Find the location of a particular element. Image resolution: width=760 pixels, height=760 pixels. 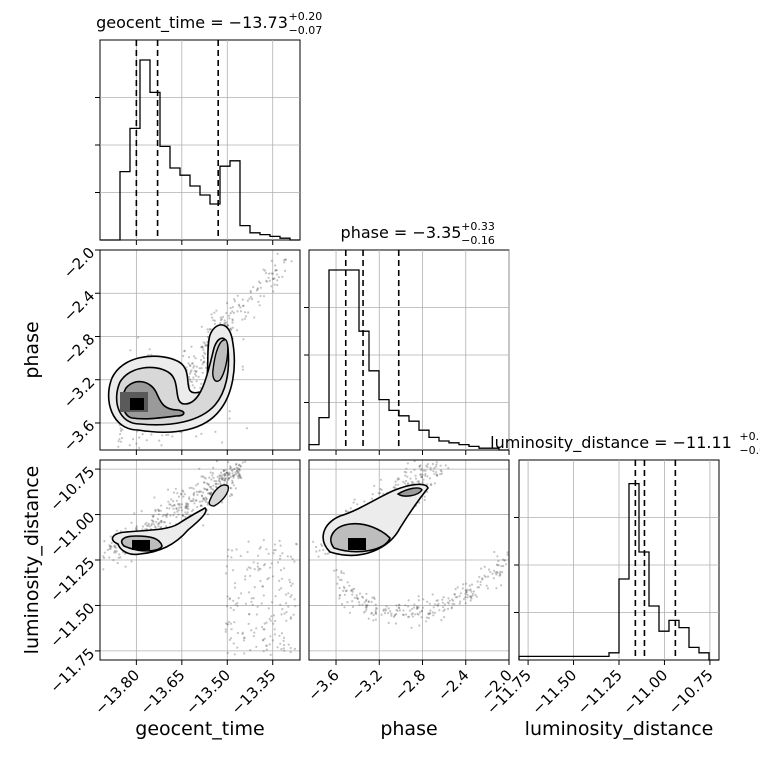

y-tick-label: −2.0 is located at coordinates (79, 263).